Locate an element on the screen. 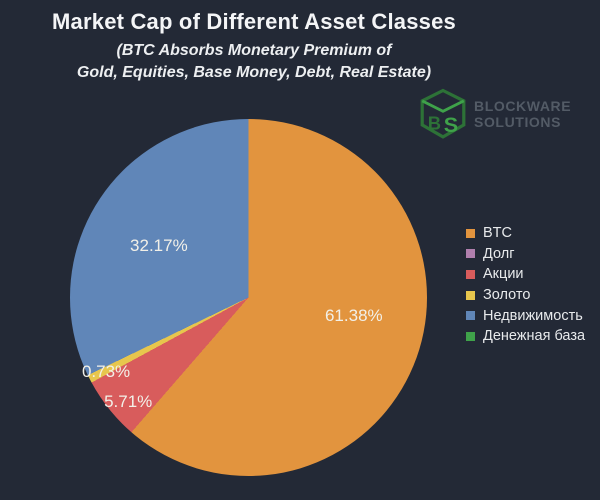  legend-item-Недвижимость: Недвижимость is located at coordinates (525, 315).